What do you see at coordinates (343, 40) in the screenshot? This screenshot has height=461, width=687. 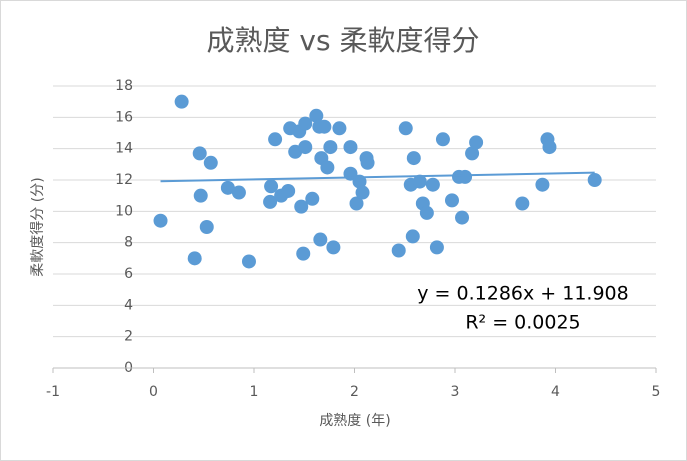 I see `chart-title: 成熟度 vs 柔軟度得分` at bounding box center [343, 40].